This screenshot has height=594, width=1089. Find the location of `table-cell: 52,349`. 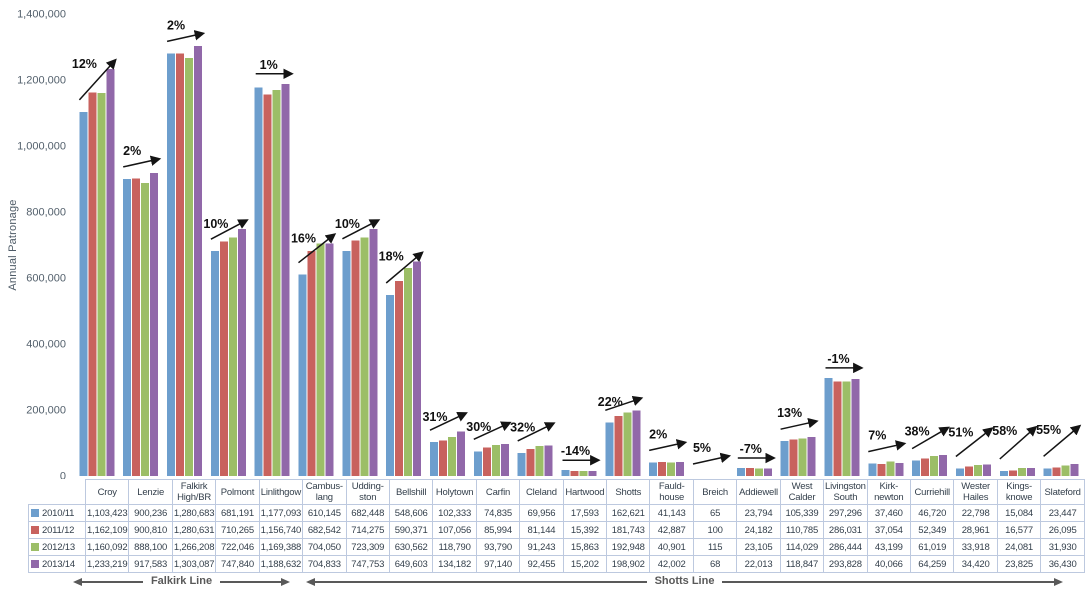

table-cell: 52,349 is located at coordinates (932, 530).